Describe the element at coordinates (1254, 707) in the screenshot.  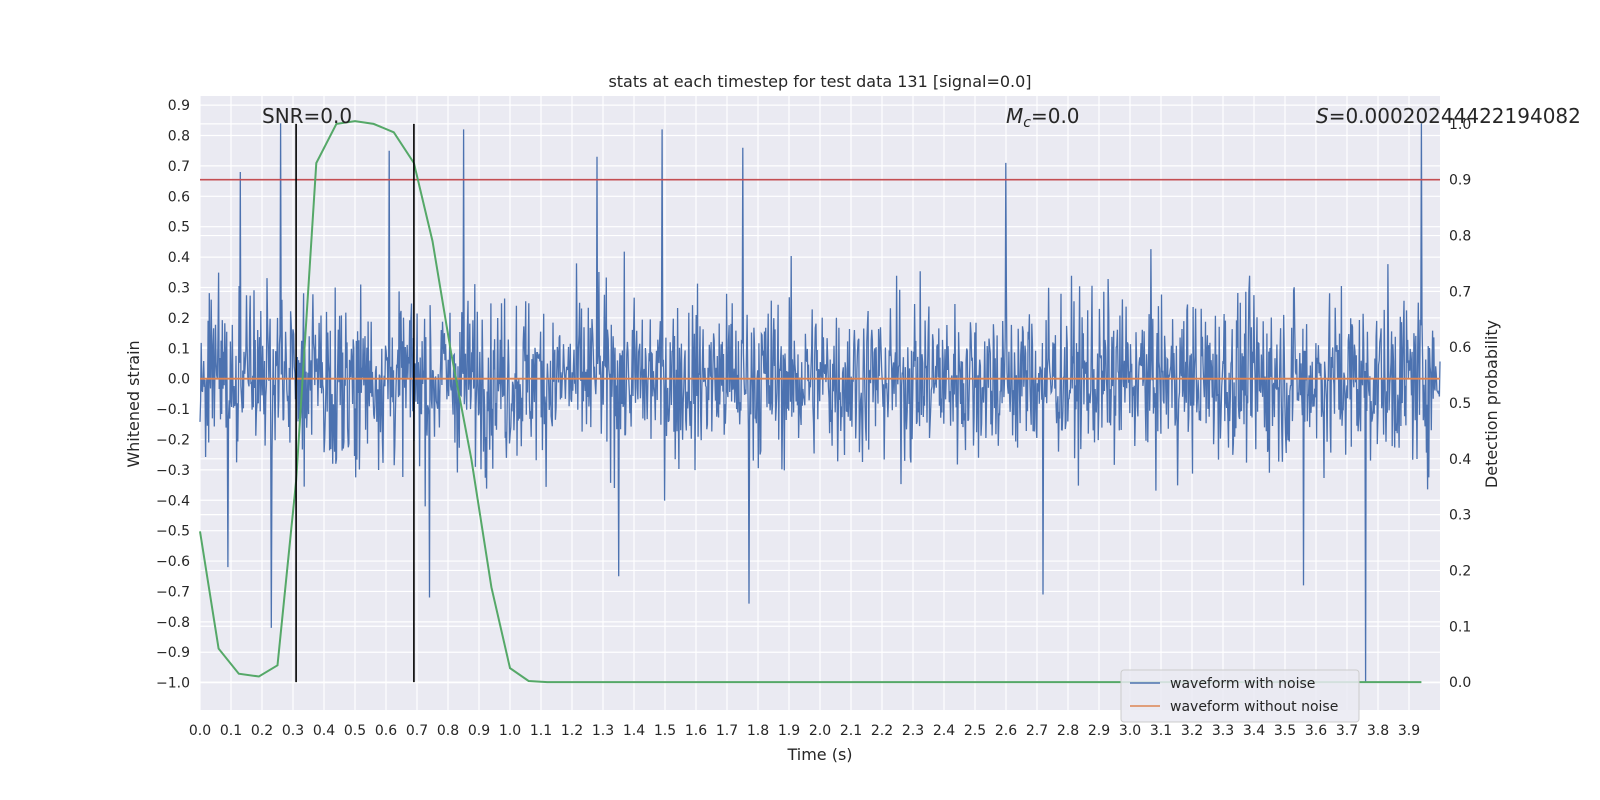
I see `legend-label-waveform-without-noise: waveform without noise` at that location.